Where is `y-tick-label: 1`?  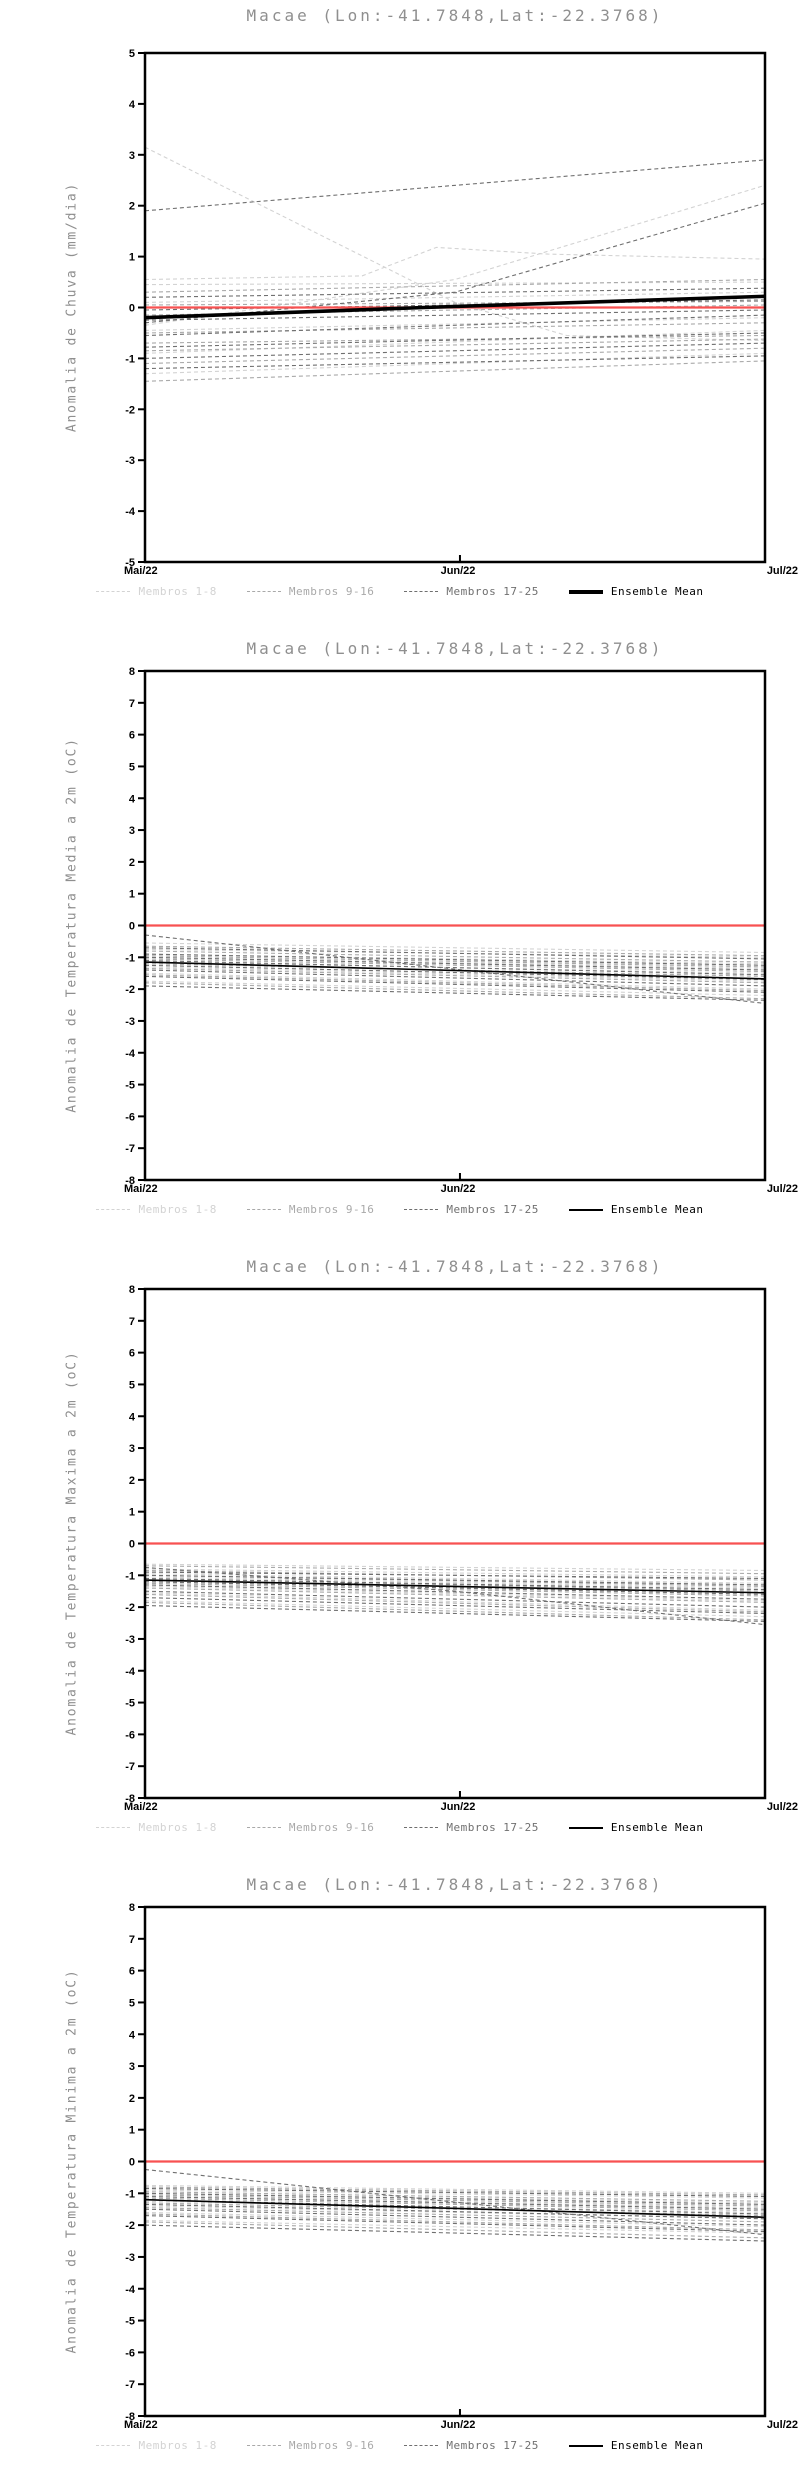
y-tick-label: 1 is located at coordinates (132, 1513).